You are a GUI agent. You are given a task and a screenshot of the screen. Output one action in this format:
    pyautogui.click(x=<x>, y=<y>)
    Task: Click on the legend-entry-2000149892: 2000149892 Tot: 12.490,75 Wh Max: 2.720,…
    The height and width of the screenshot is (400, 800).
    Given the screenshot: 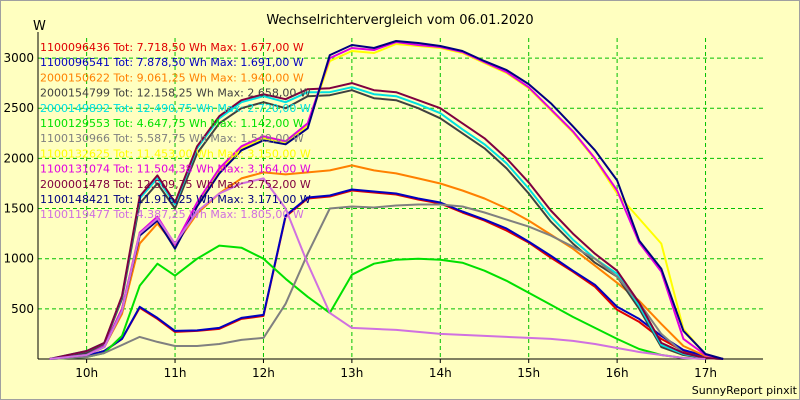 What is the action you would take?
    pyautogui.click(x=175, y=108)
    